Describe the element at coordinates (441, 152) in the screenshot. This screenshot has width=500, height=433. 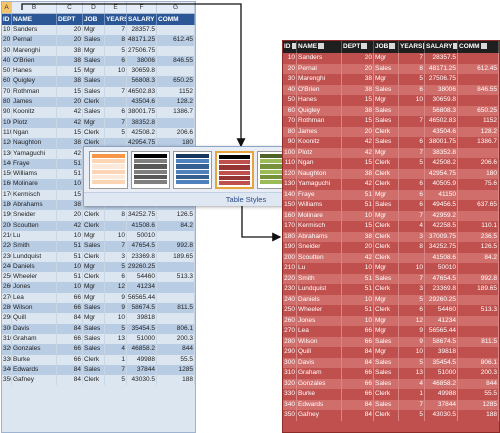
I see `table-cell: 38352.8` at that location.